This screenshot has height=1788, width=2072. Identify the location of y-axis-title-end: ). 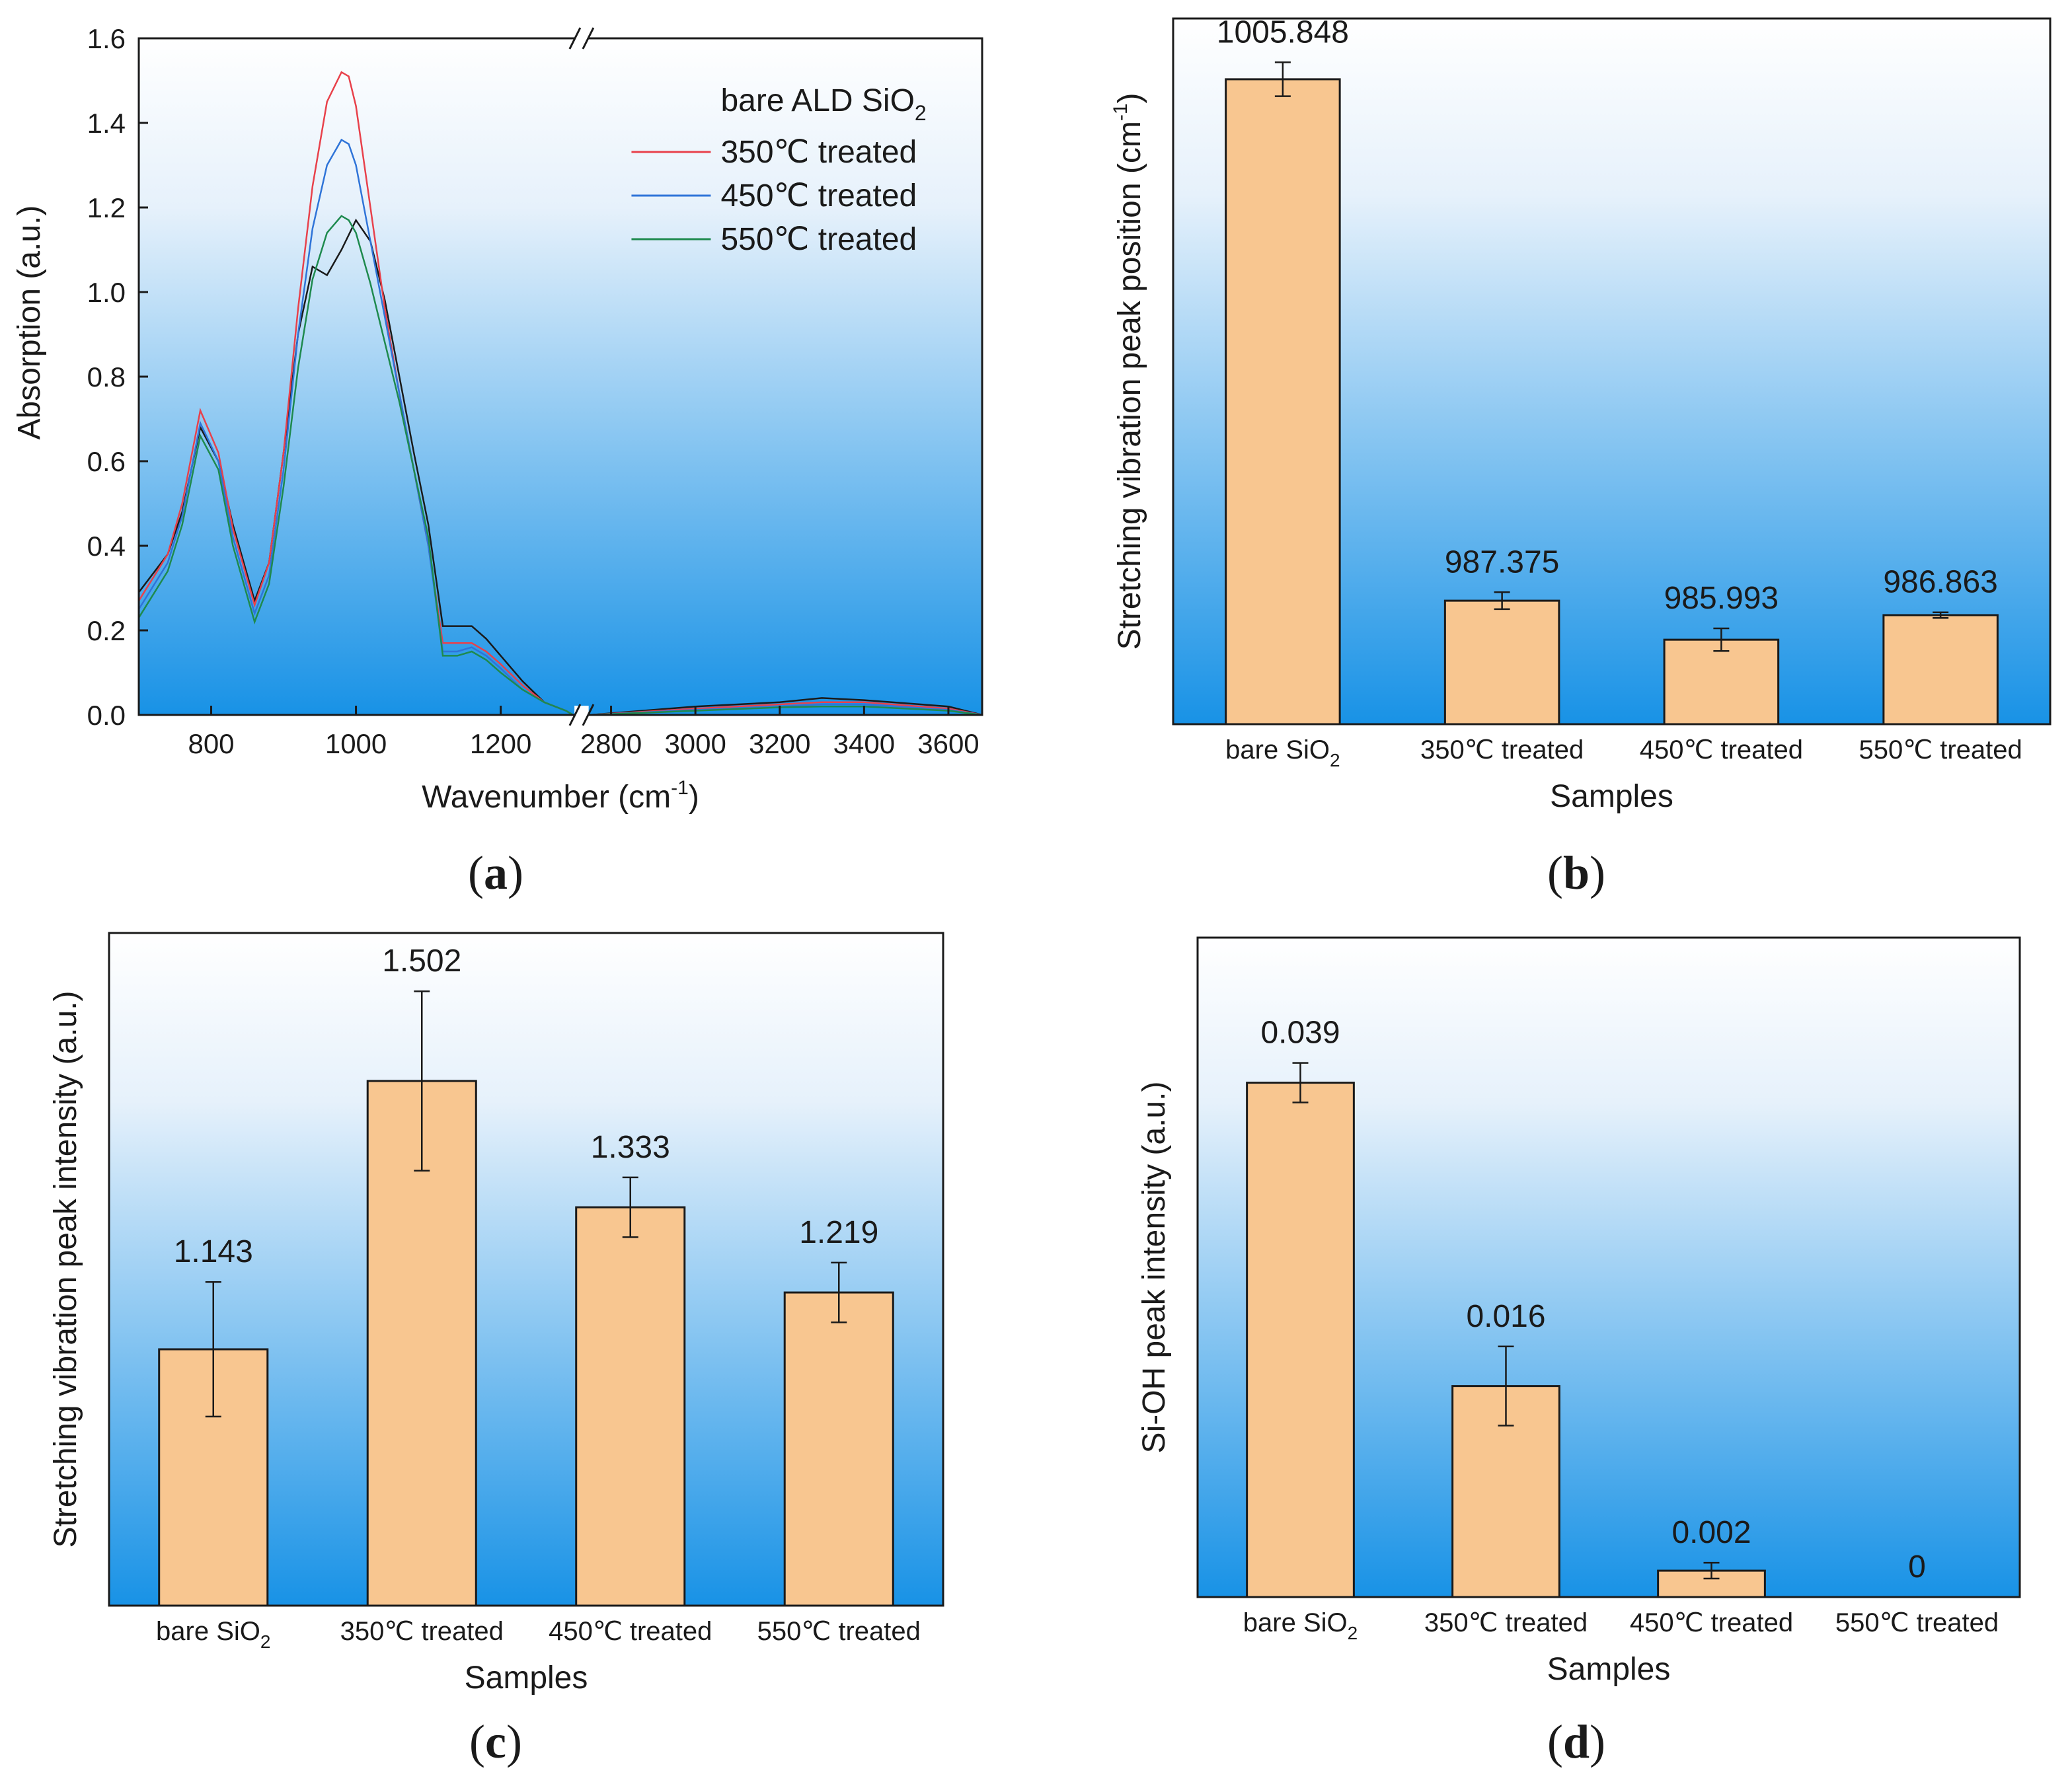
(1129, 98).